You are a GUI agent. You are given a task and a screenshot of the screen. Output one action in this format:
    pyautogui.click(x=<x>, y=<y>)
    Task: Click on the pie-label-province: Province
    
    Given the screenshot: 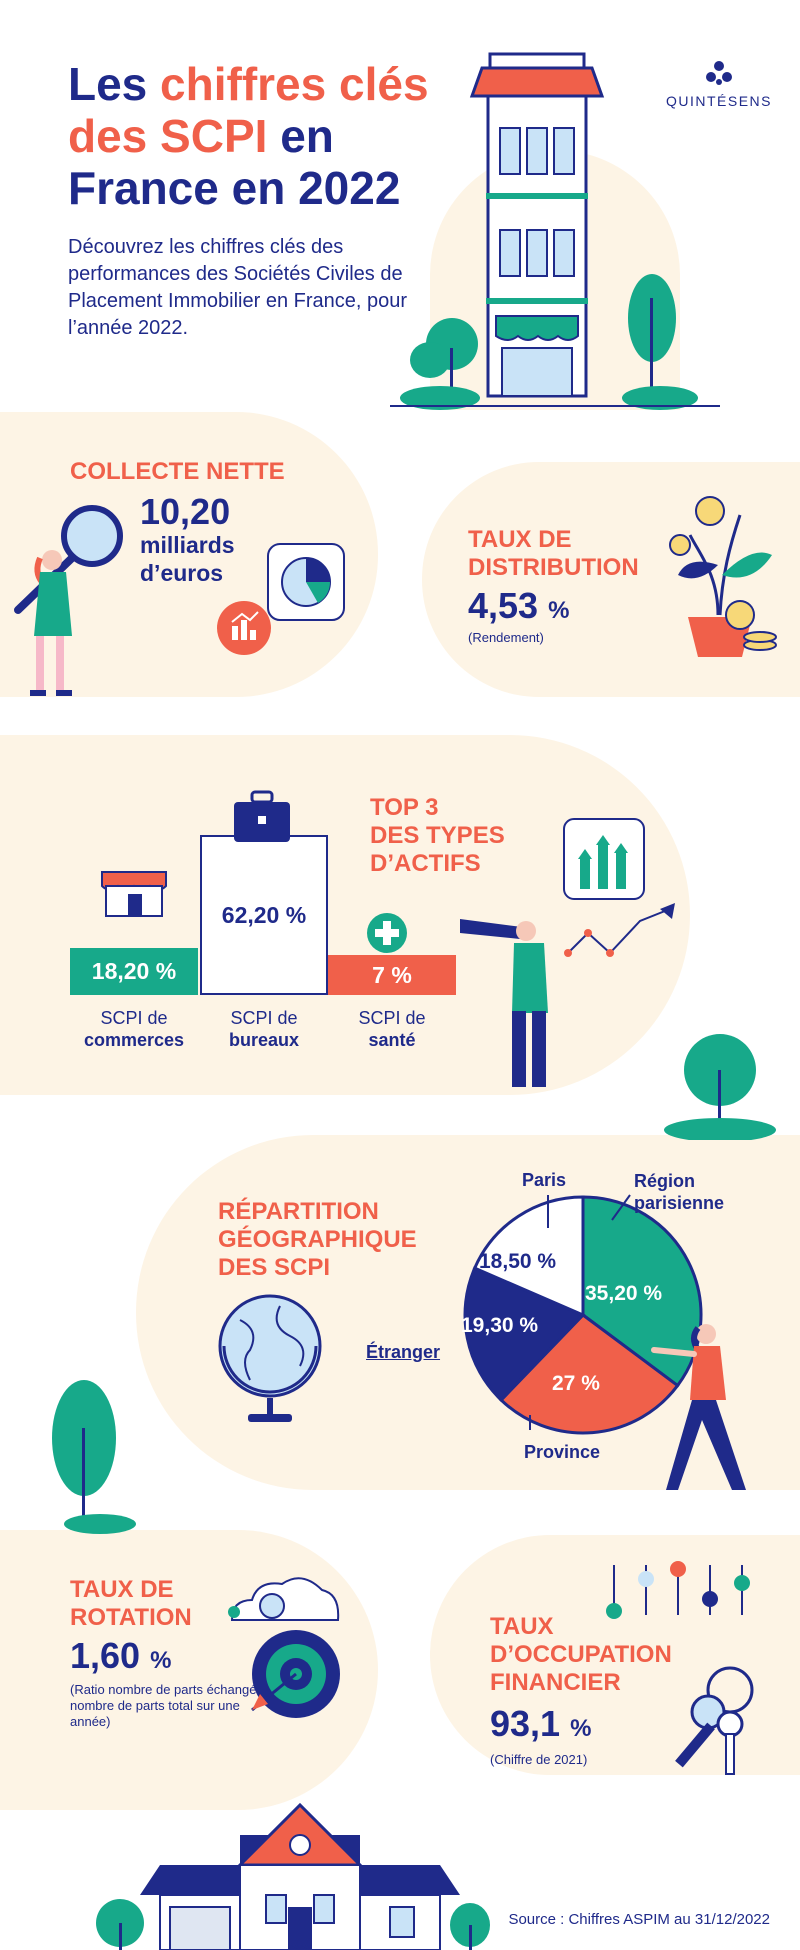 What is the action you would take?
    pyautogui.click(x=562, y=1452)
    